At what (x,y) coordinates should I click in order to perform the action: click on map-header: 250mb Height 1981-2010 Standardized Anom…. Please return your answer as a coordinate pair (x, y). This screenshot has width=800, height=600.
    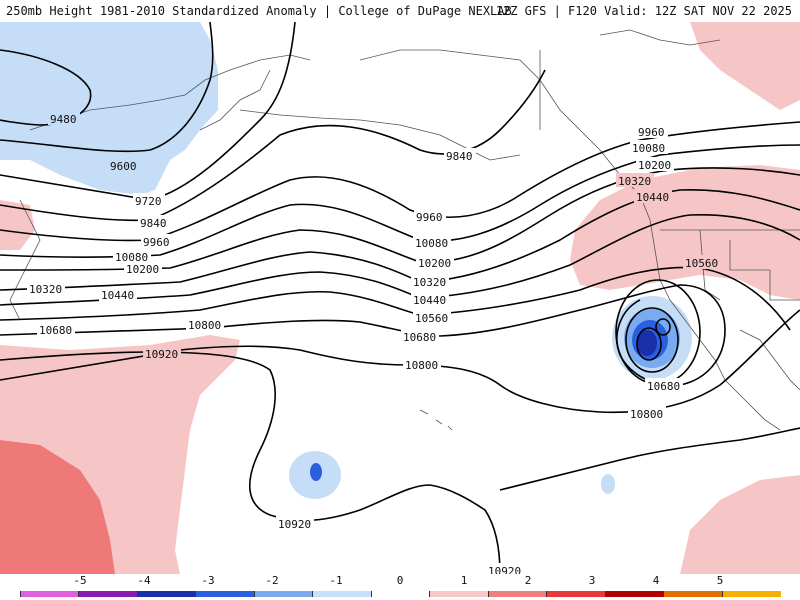
    Looking at the image, I should click on (400, 11).